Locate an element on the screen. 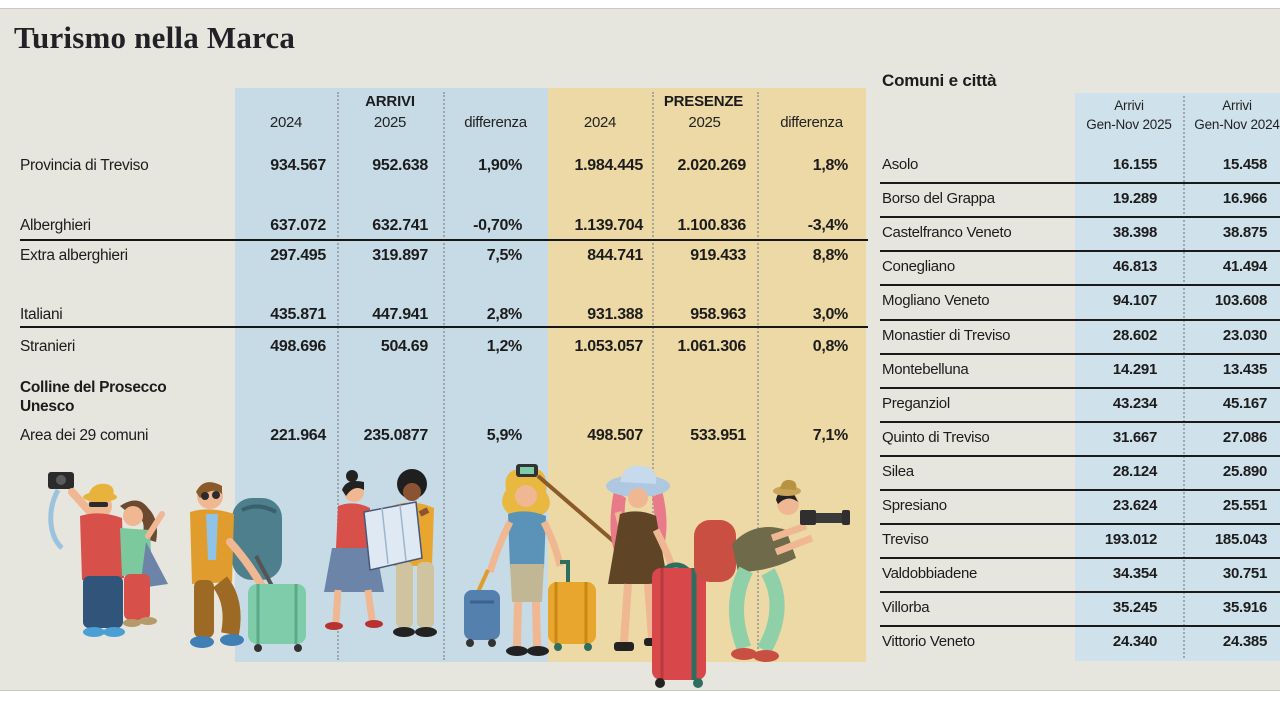  comuni-row: Montebelluna 14.291 13.435 is located at coordinates (1080, 371).